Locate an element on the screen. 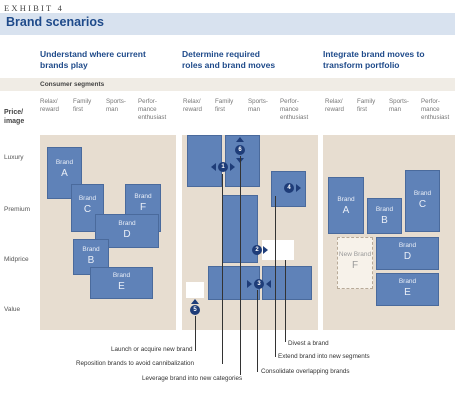 The height and width of the screenshot is (403, 455). consumer-segments-label: Consumer segments is located at coordinates (72, 84).